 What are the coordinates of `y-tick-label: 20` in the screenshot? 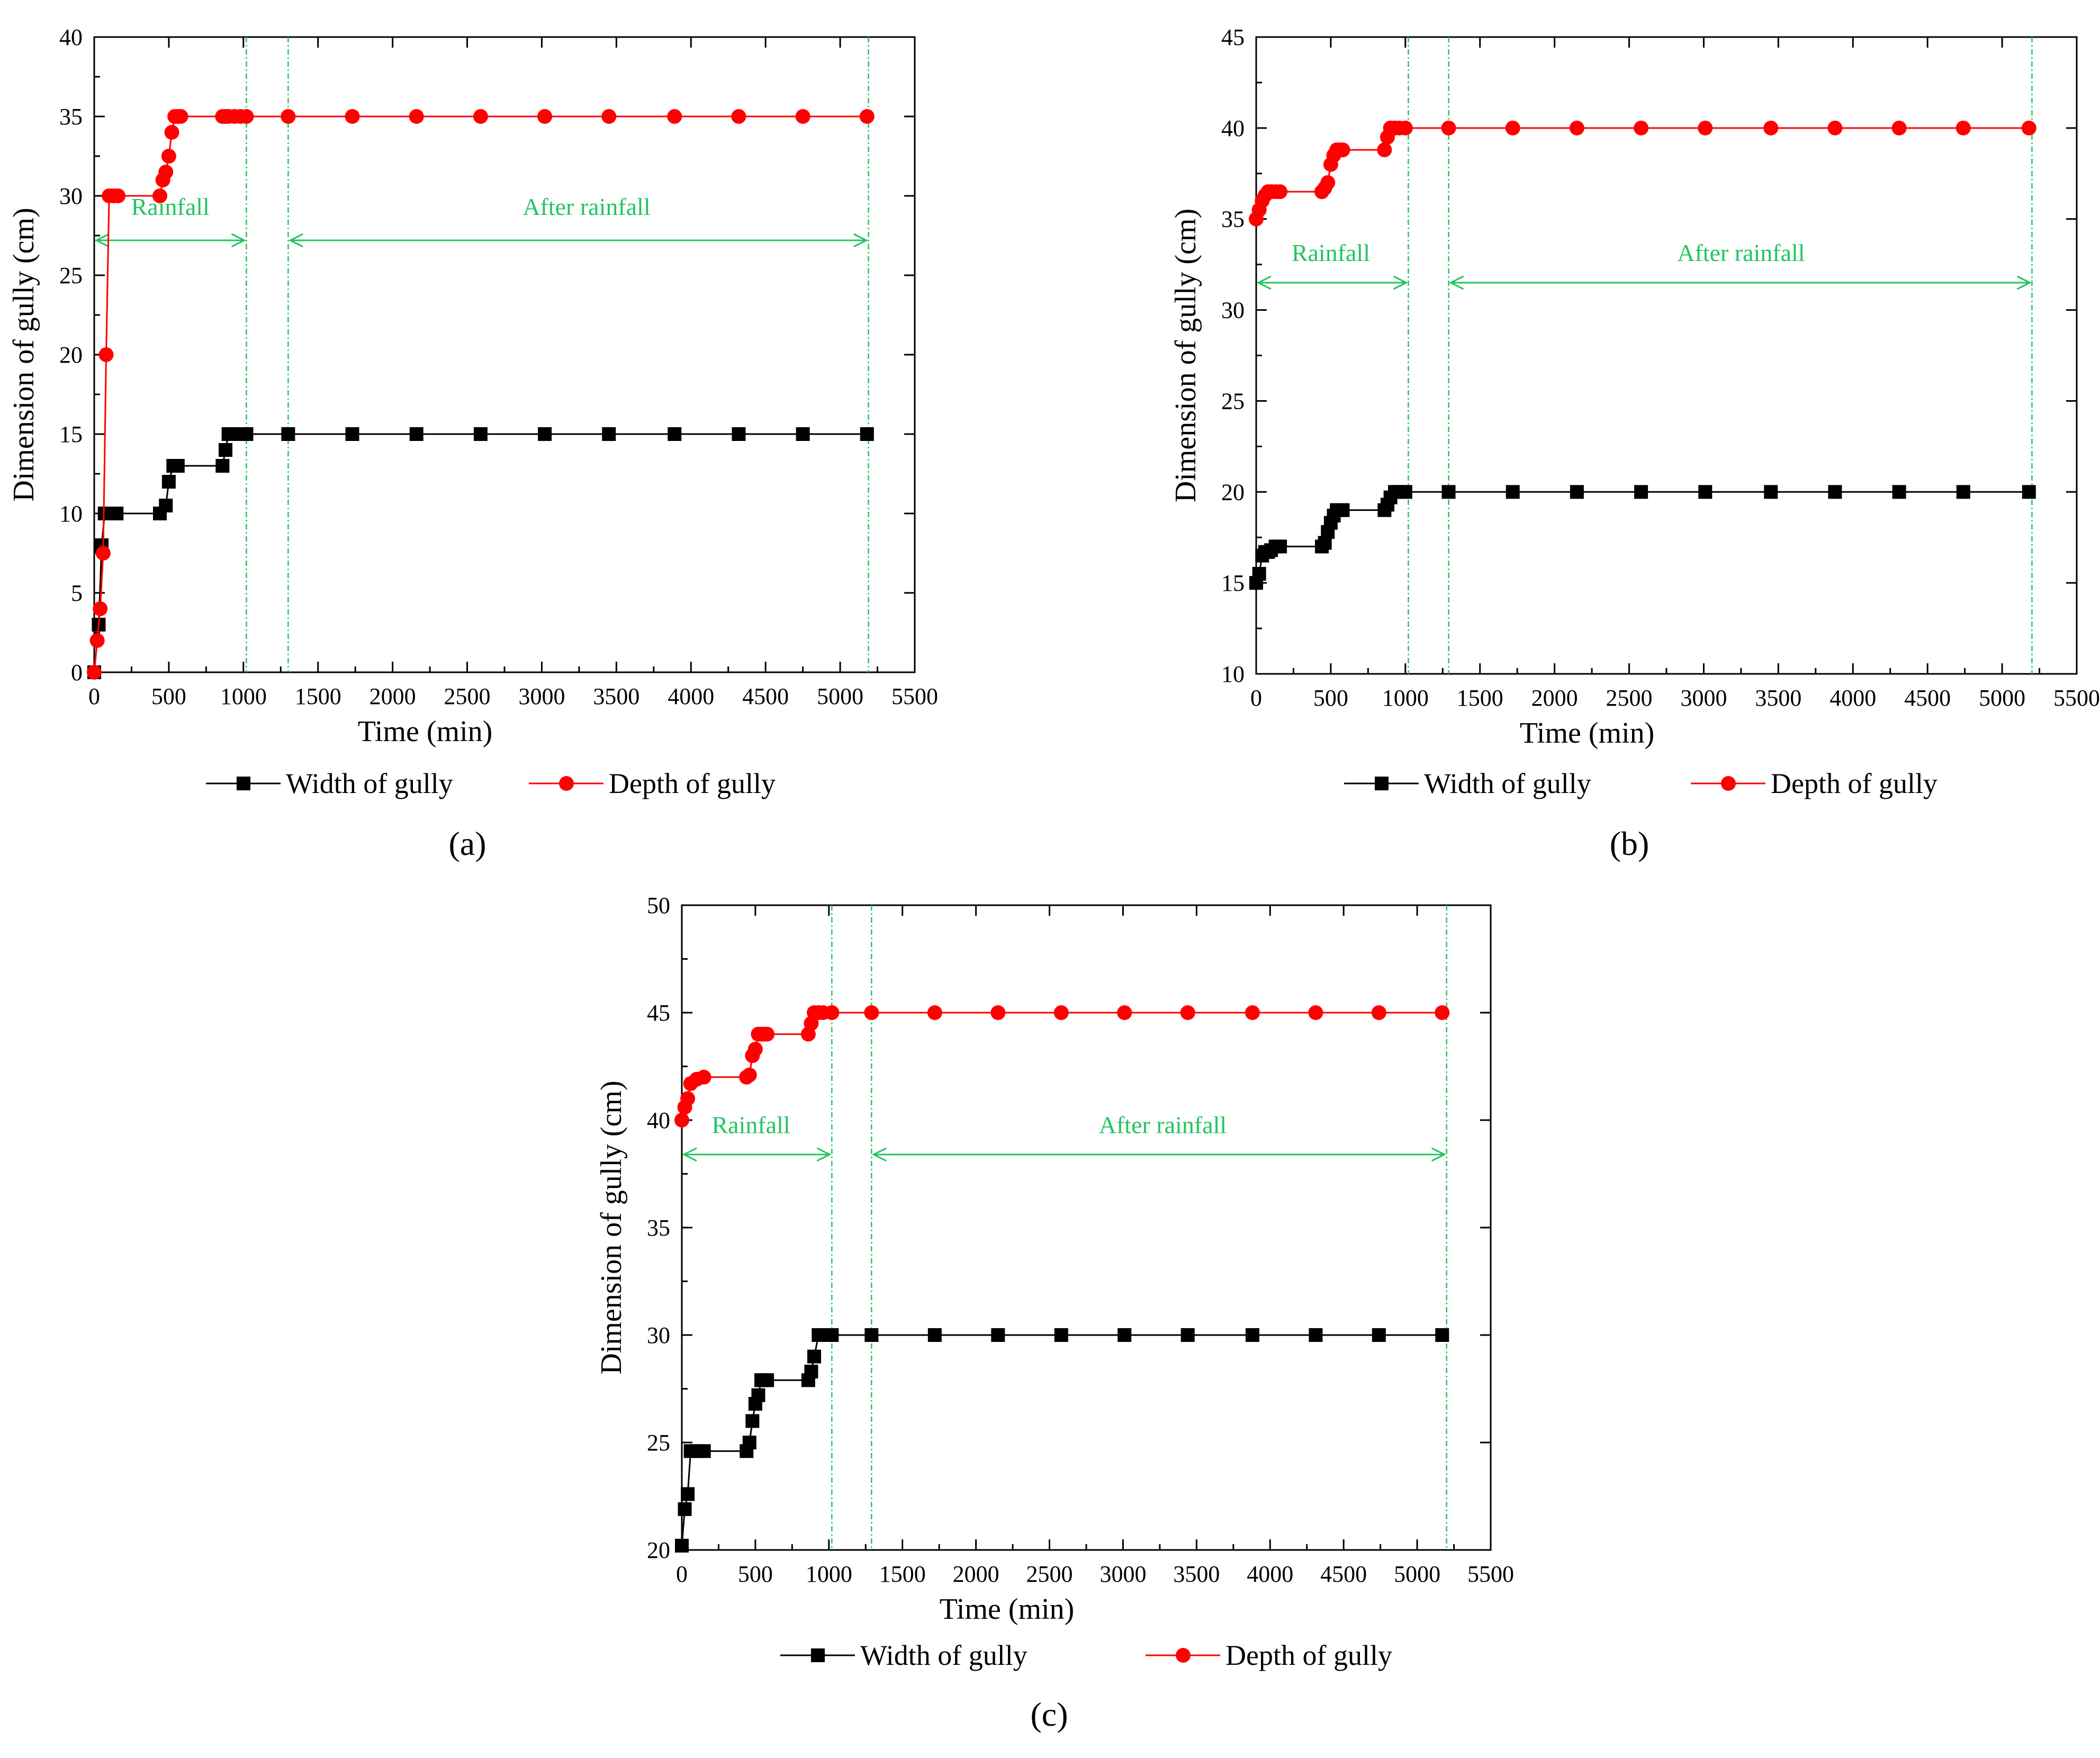 It's located at (1233, 492).